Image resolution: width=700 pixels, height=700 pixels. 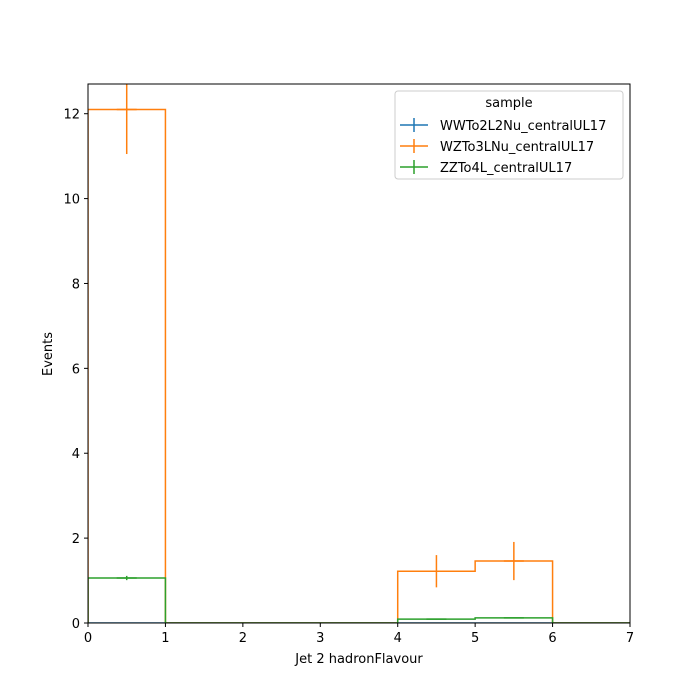 I want to click on y-axis-ticks: 0 2 4 6 8 10 12, so click(x=75, y=370).